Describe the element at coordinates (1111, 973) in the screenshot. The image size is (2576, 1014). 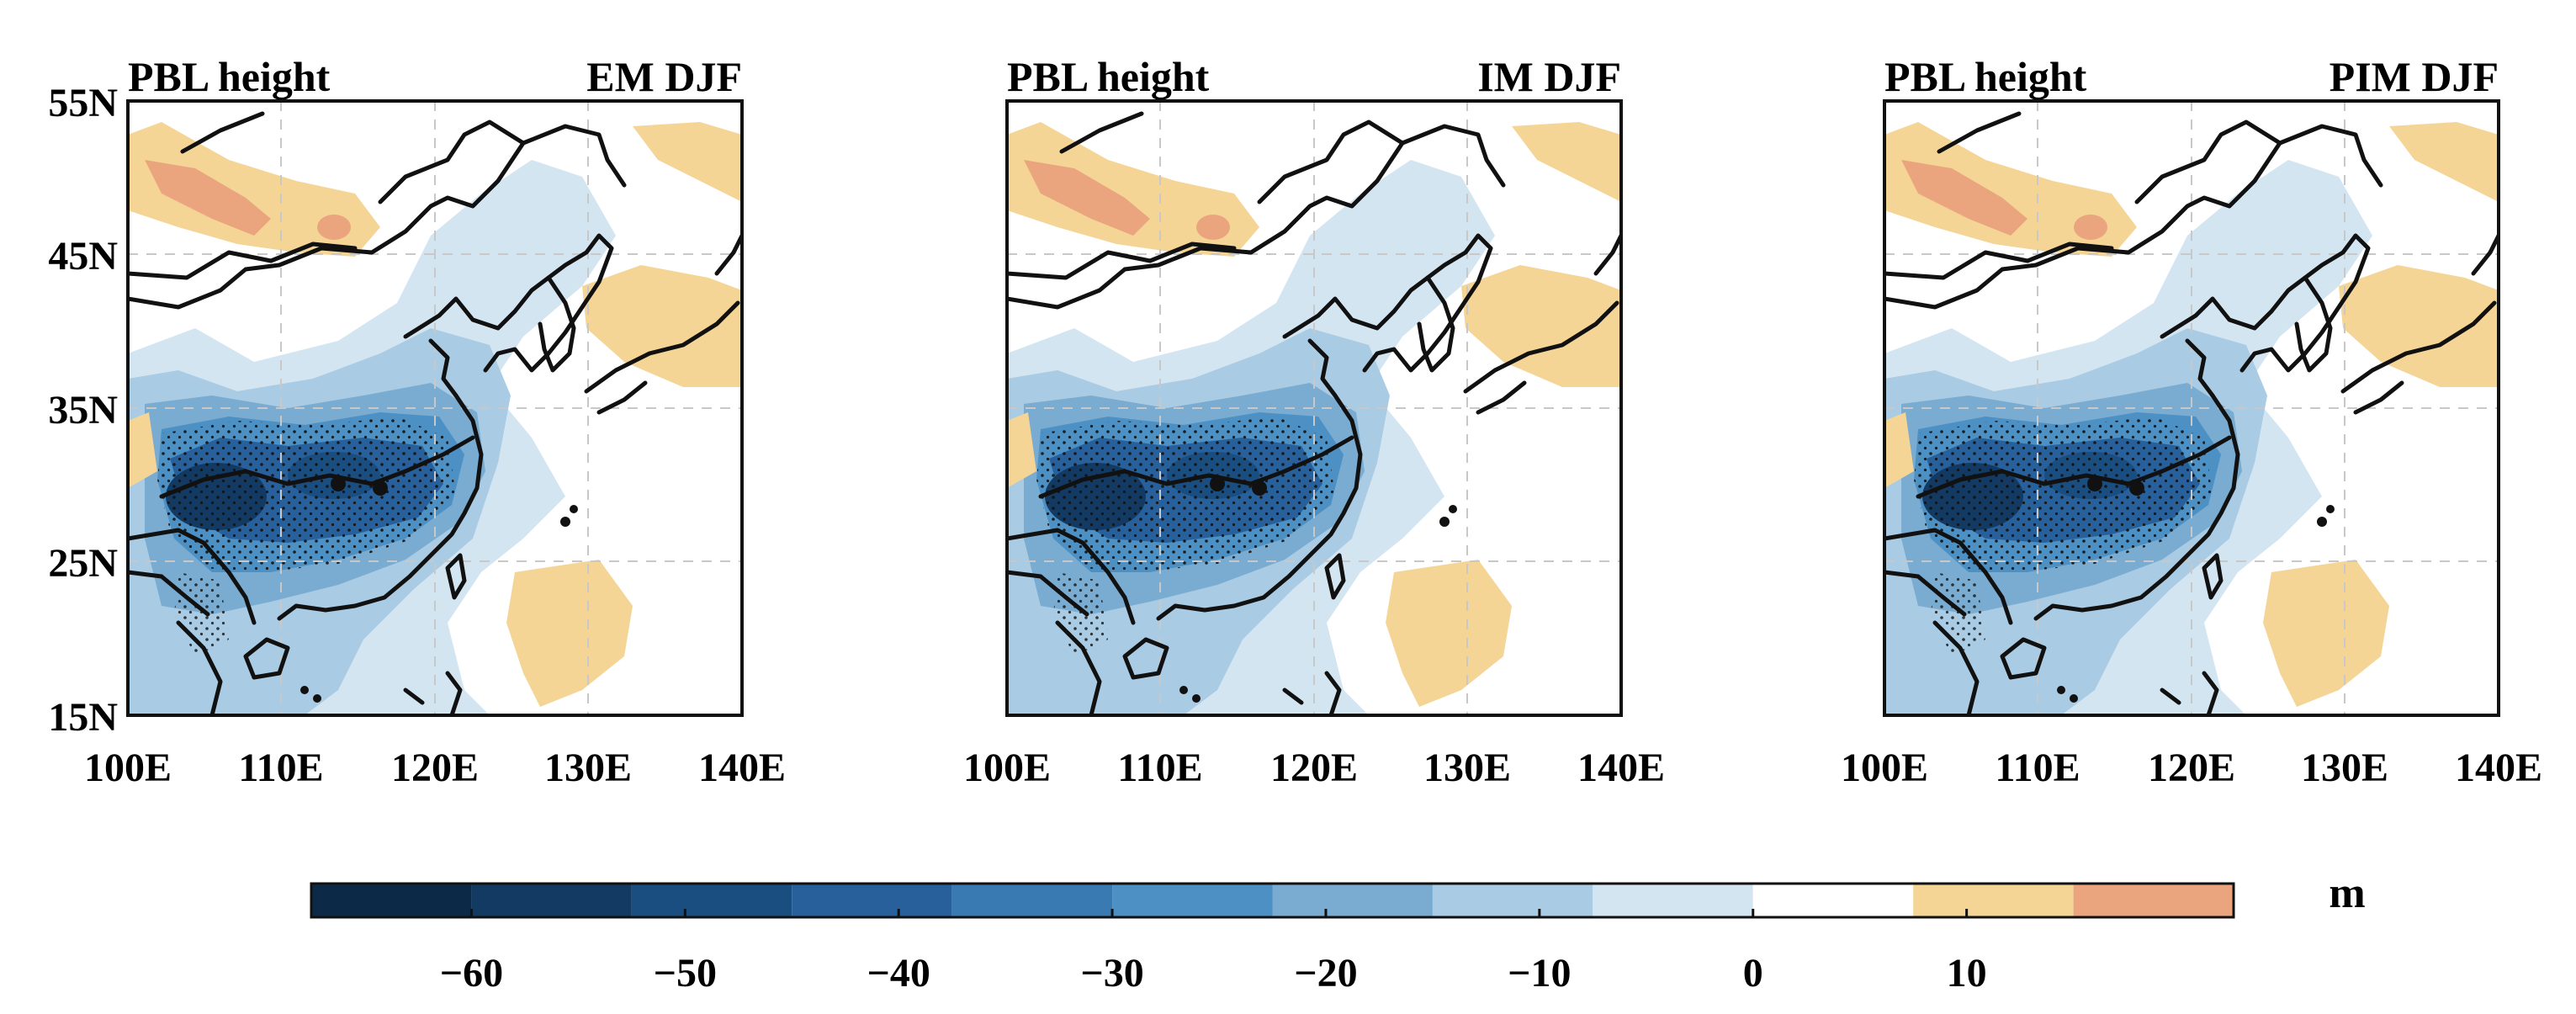
I see `colorbar-tick-label: −30` at that location.